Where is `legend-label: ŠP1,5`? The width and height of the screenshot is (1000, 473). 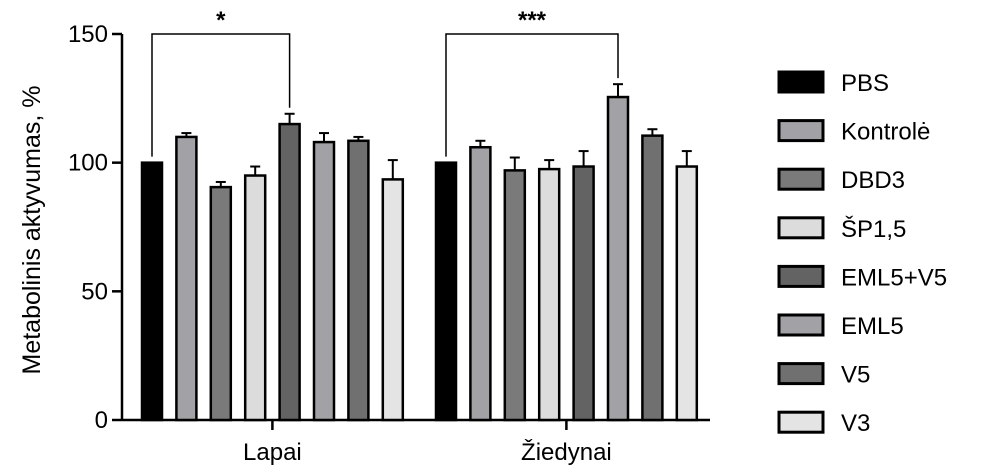 legend-label: ŠP1,5 is located at coordinates (873, 229).